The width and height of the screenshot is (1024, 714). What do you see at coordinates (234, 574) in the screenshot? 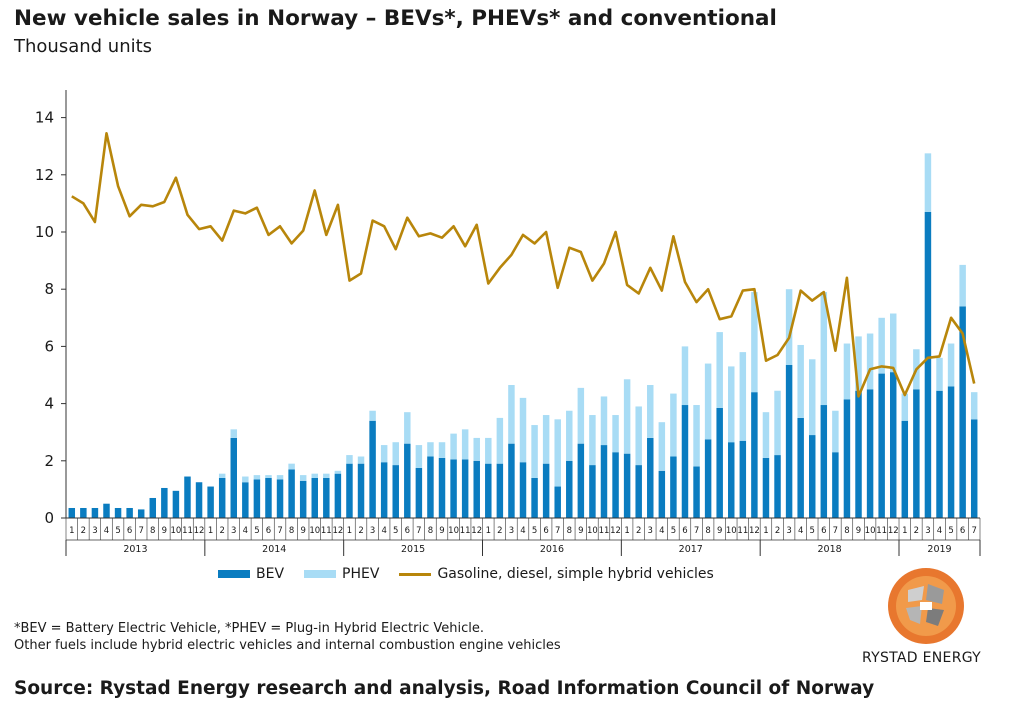
I see `legend-swatch-bev` at bounding box center [234, 574].